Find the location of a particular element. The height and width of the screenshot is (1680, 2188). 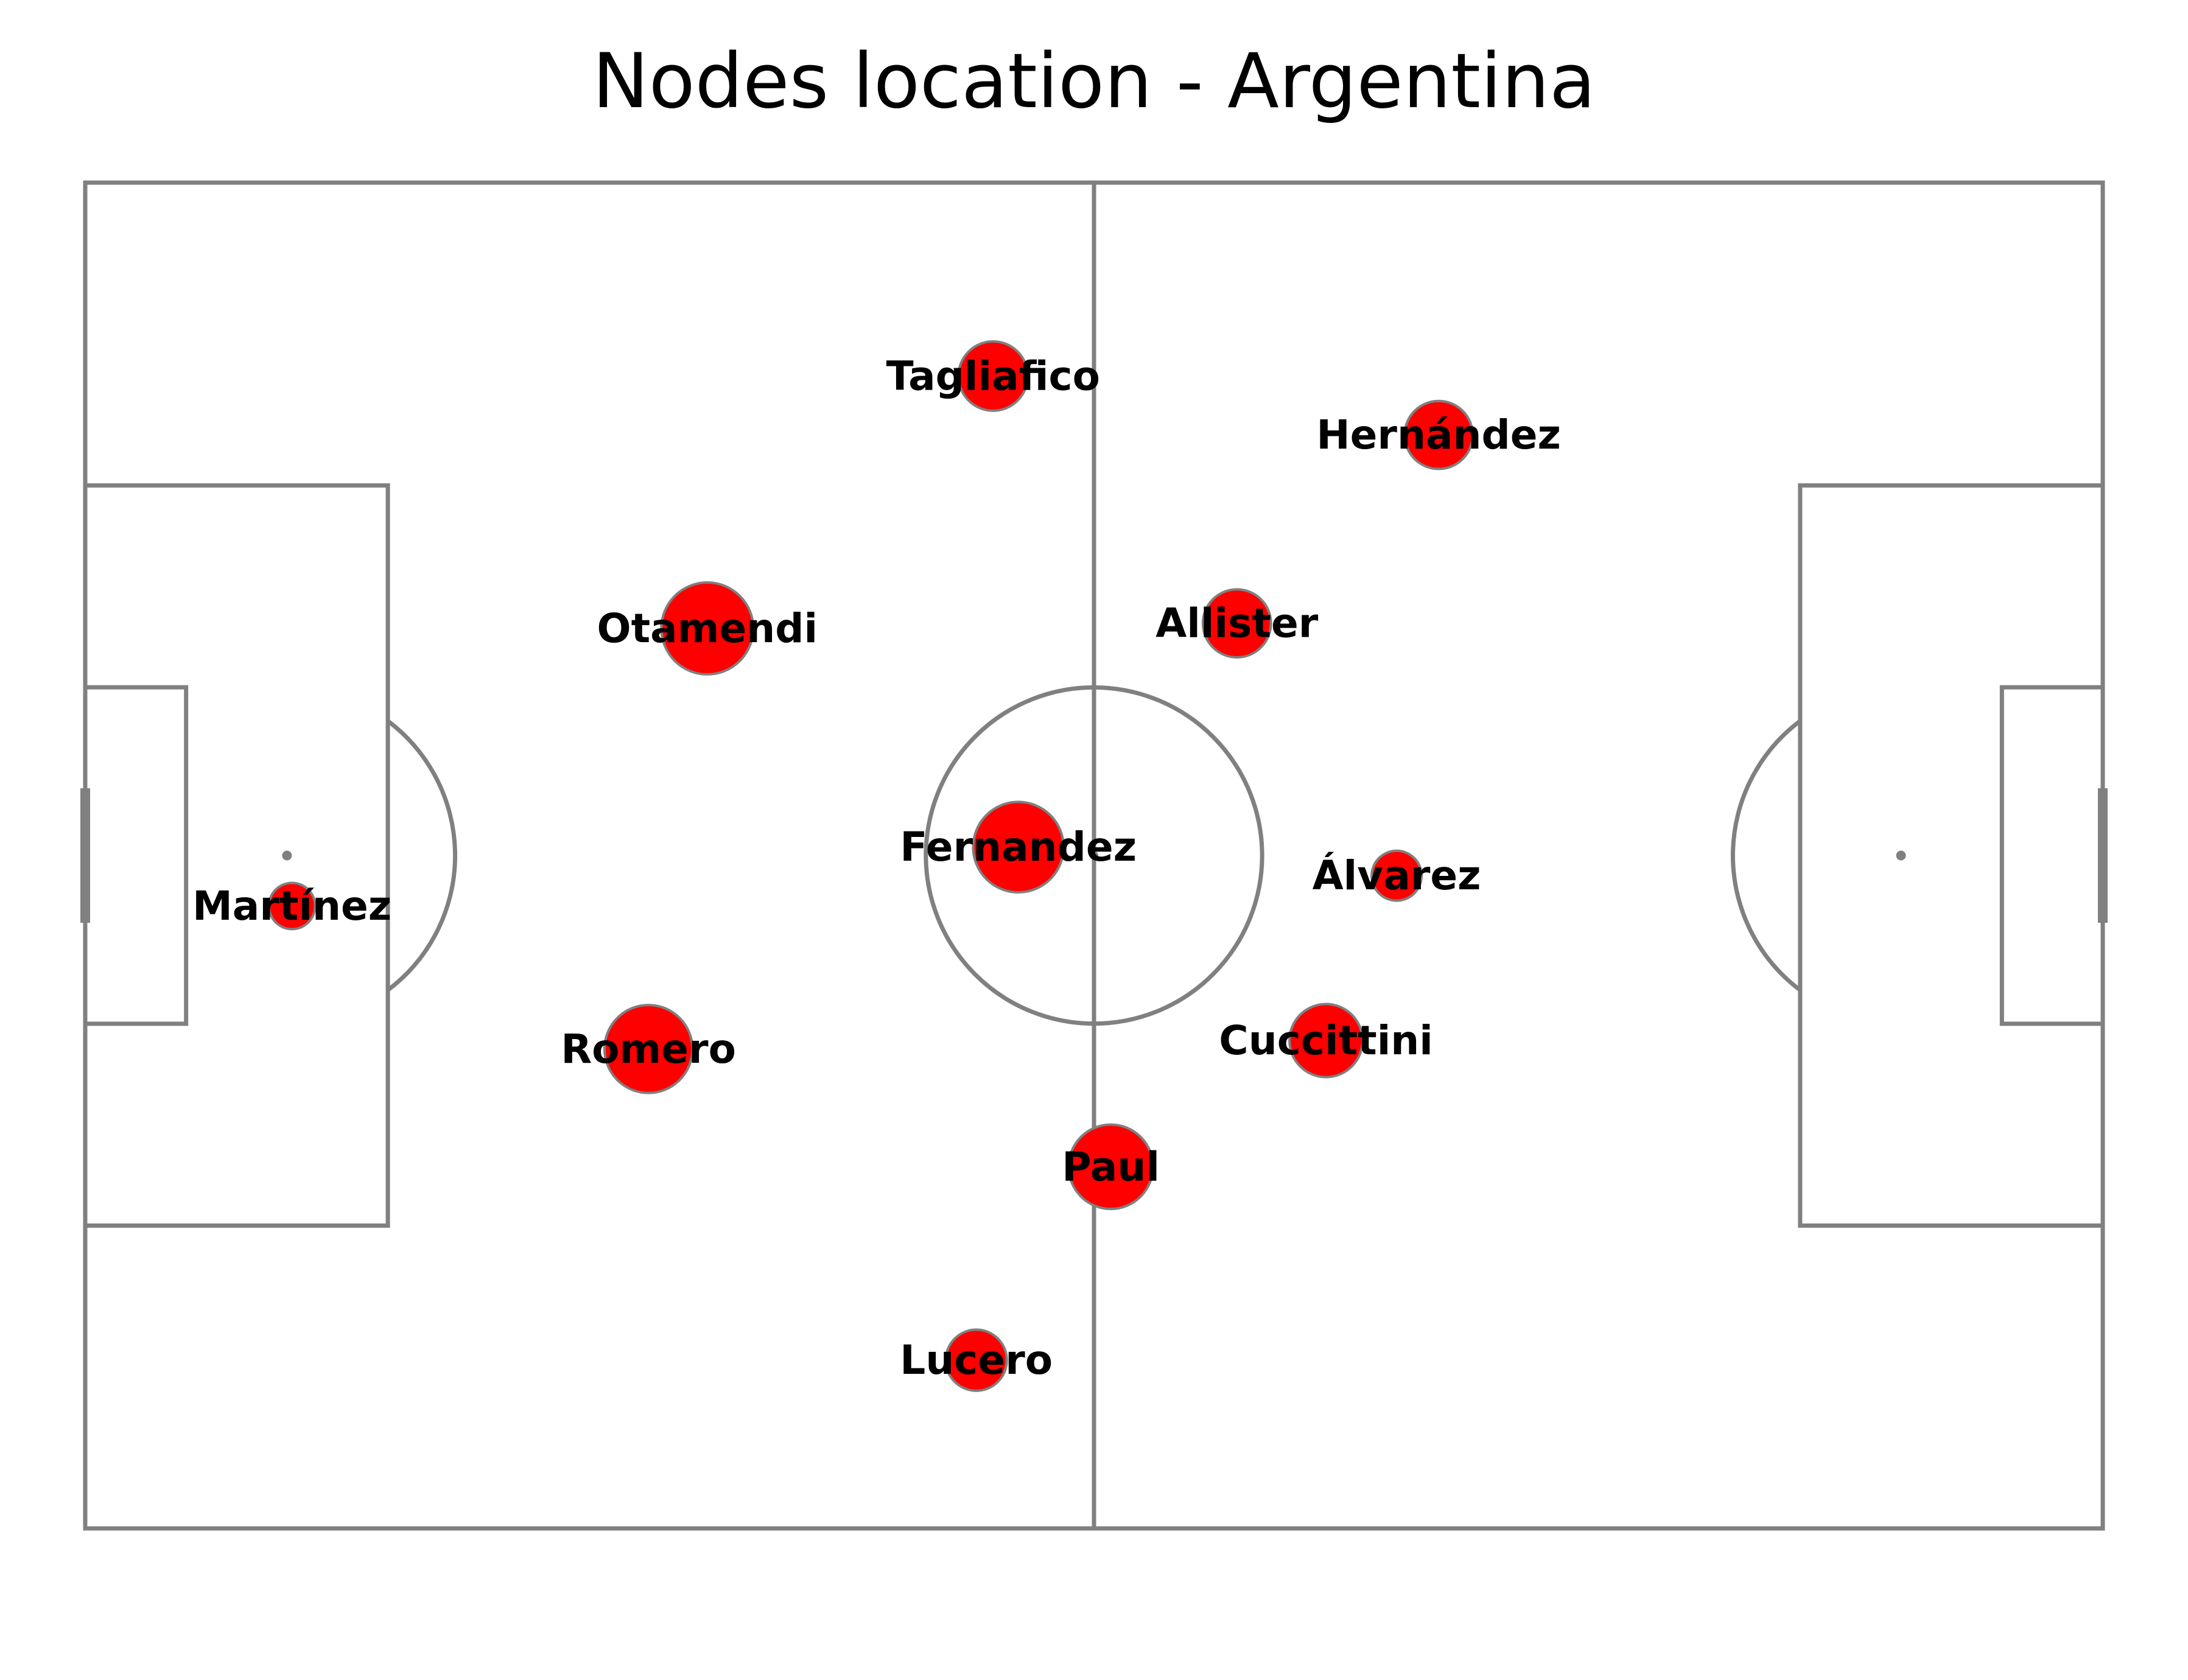

player-label: Otamendi is located at coordinates (707, 628).